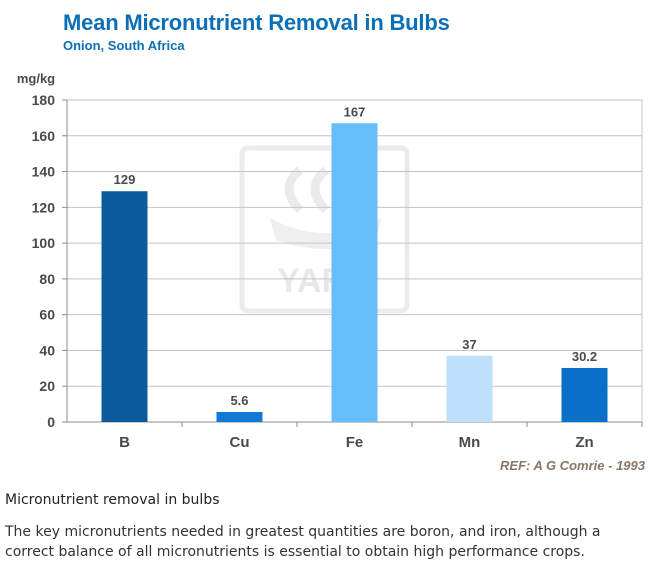  I want to click on x-tick-label-cu: Cu, so click(240, 442).